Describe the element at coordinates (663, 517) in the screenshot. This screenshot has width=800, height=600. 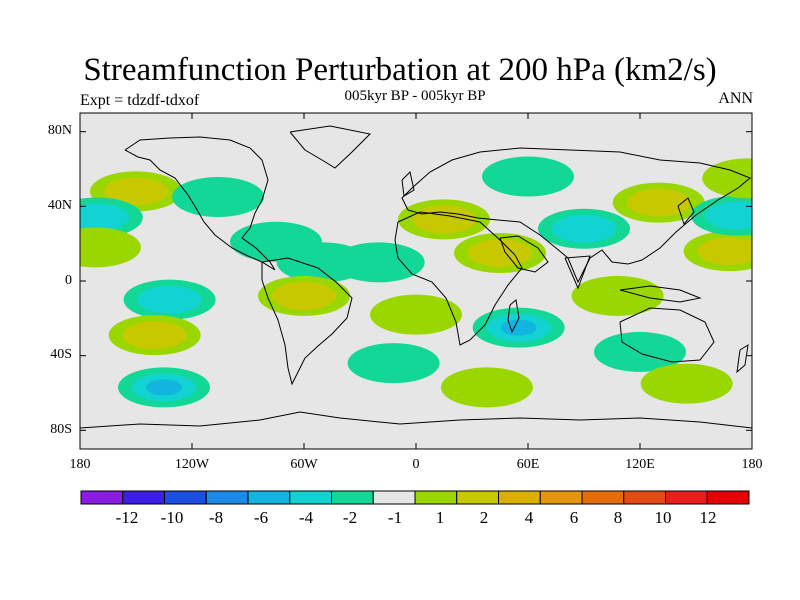
I see `colorbar-label: 10` at that location.